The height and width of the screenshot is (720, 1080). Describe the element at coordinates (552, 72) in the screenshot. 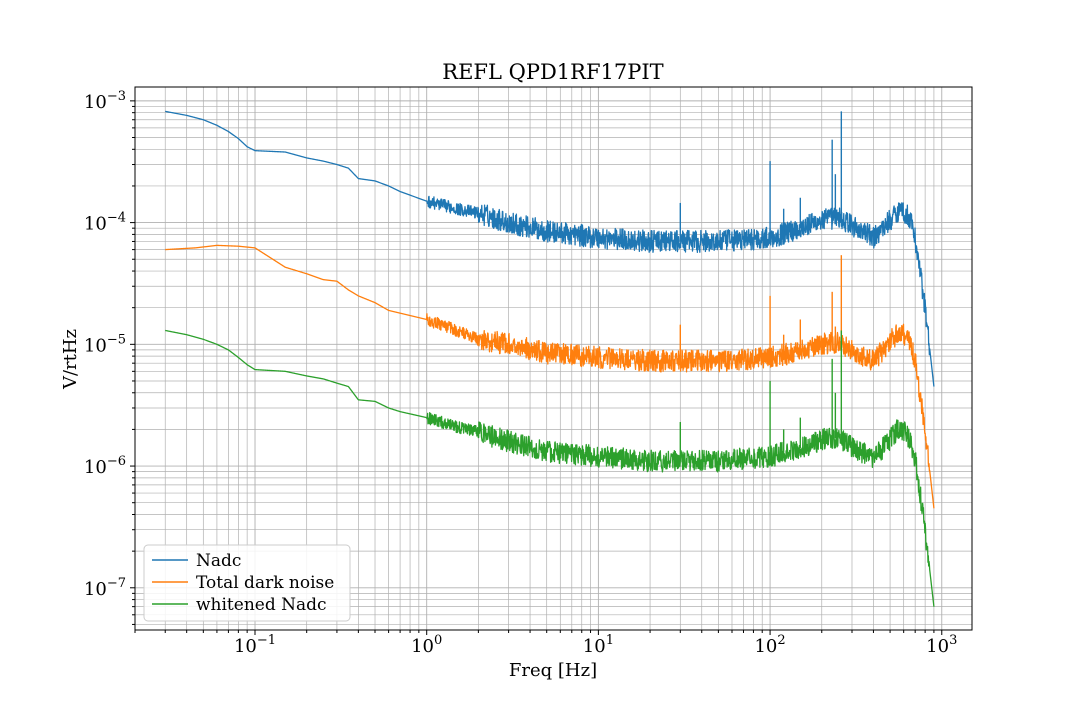

I see `chart-title: REFL QPD1RF17PIT` at that location.